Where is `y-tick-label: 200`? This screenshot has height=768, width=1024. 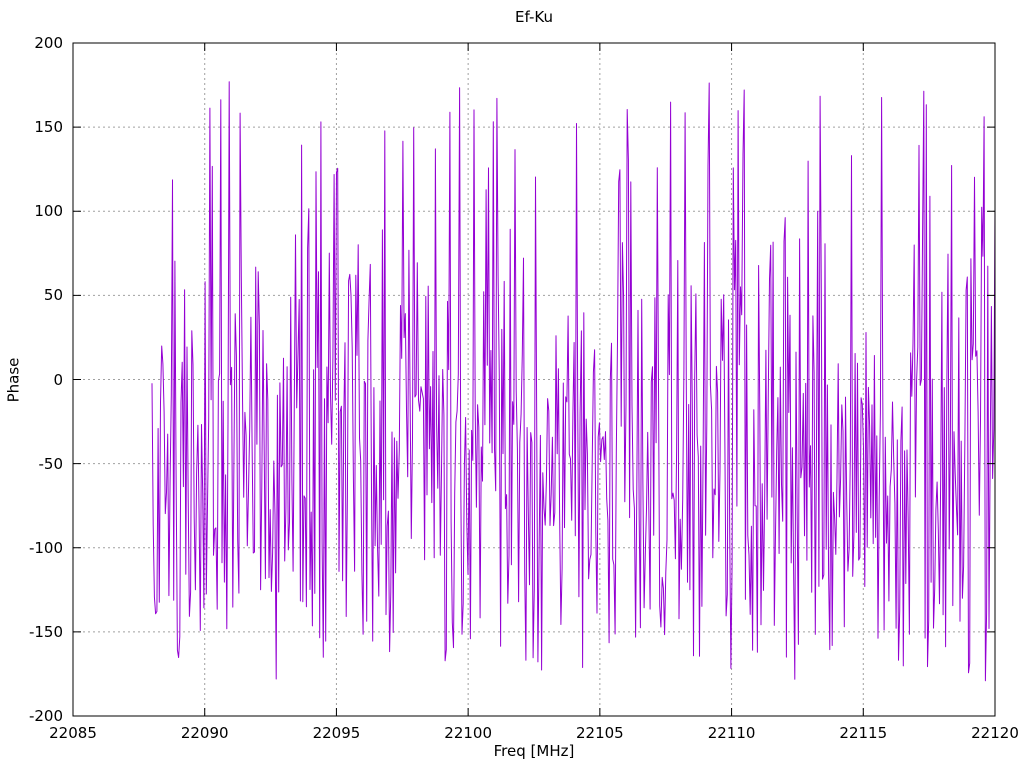
y-tick-label: 200 is located at coordinates (48, 43).